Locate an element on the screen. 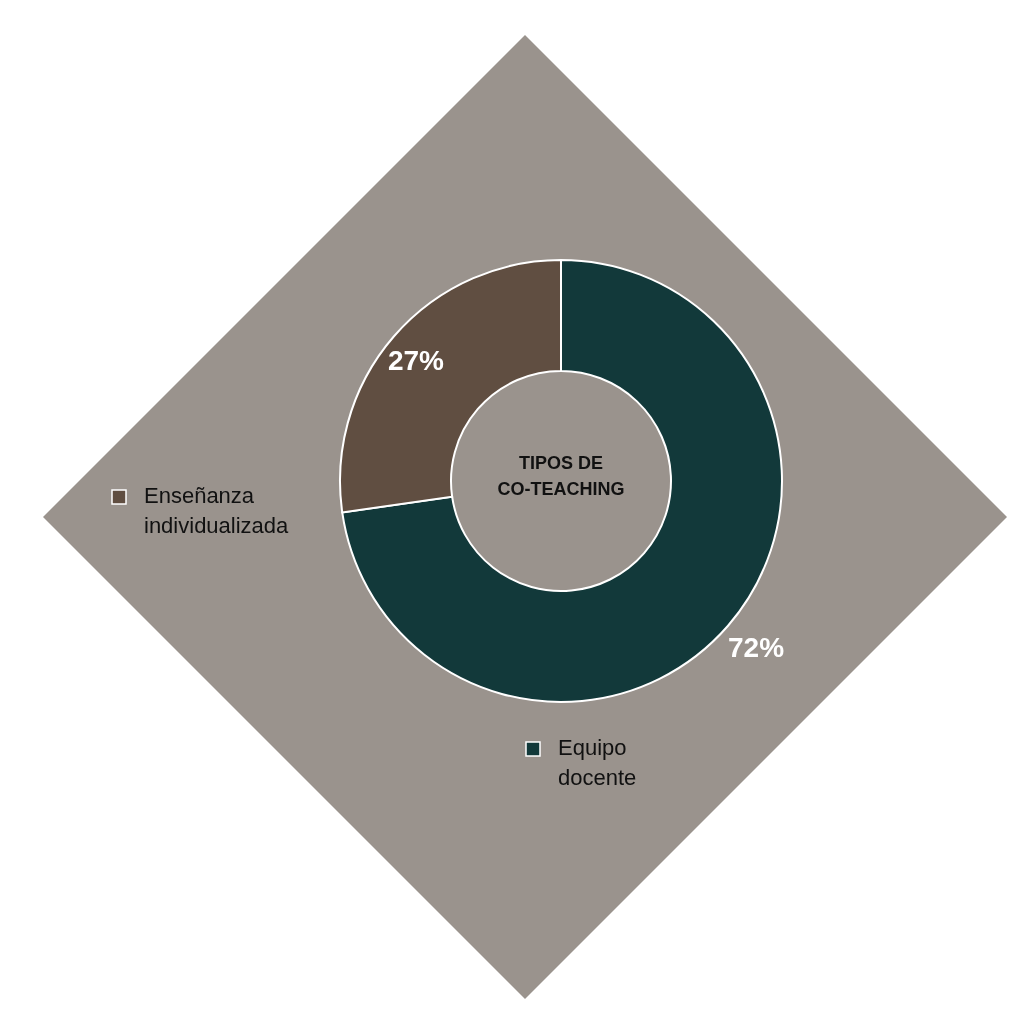 The width and height of the screenshot is (1013, 1024). text: TIPOS DE CO-TEACHING is located at coordinates (561, 476).